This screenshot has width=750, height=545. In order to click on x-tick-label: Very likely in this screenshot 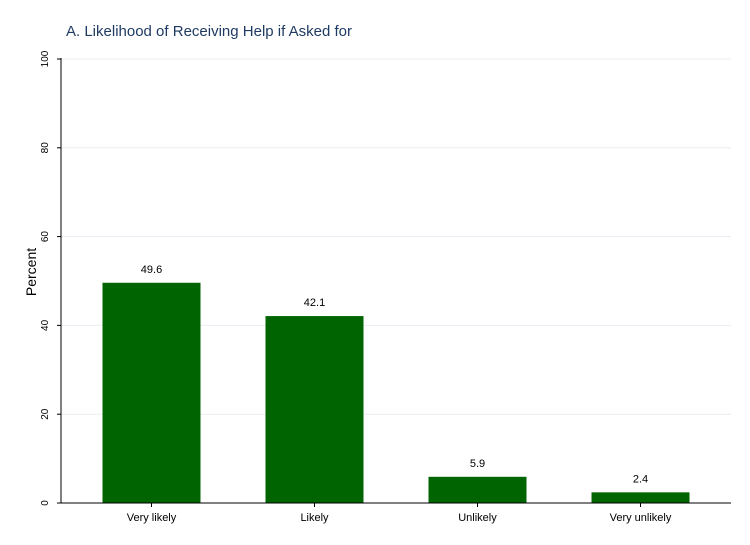, I will do `click(152, 518)`.